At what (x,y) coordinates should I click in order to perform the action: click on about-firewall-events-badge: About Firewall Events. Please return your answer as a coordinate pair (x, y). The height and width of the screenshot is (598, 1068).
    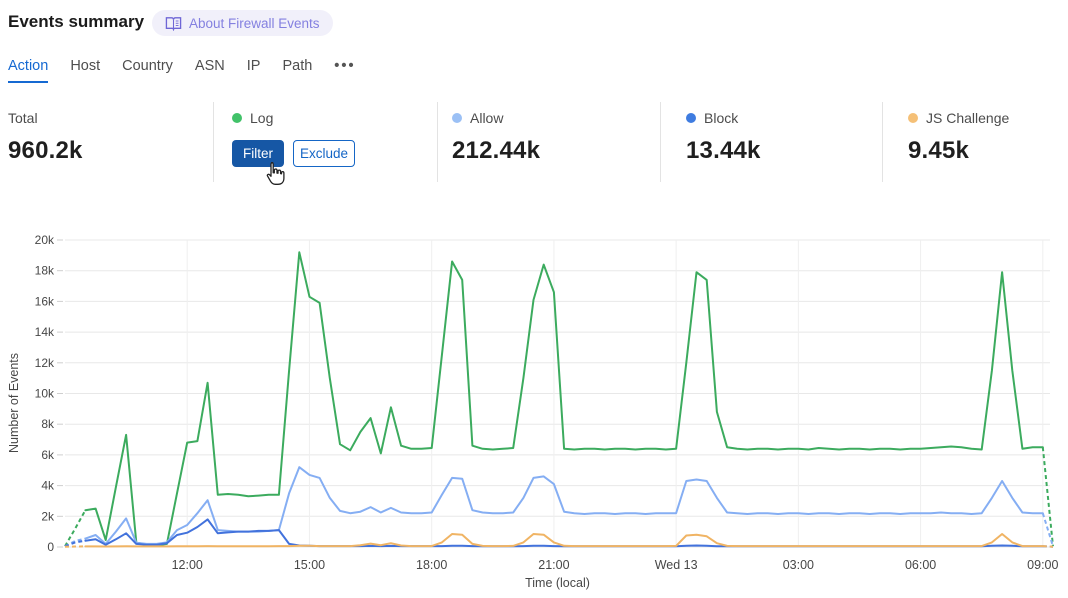
    Looking at the image, I should click on (242, 23).